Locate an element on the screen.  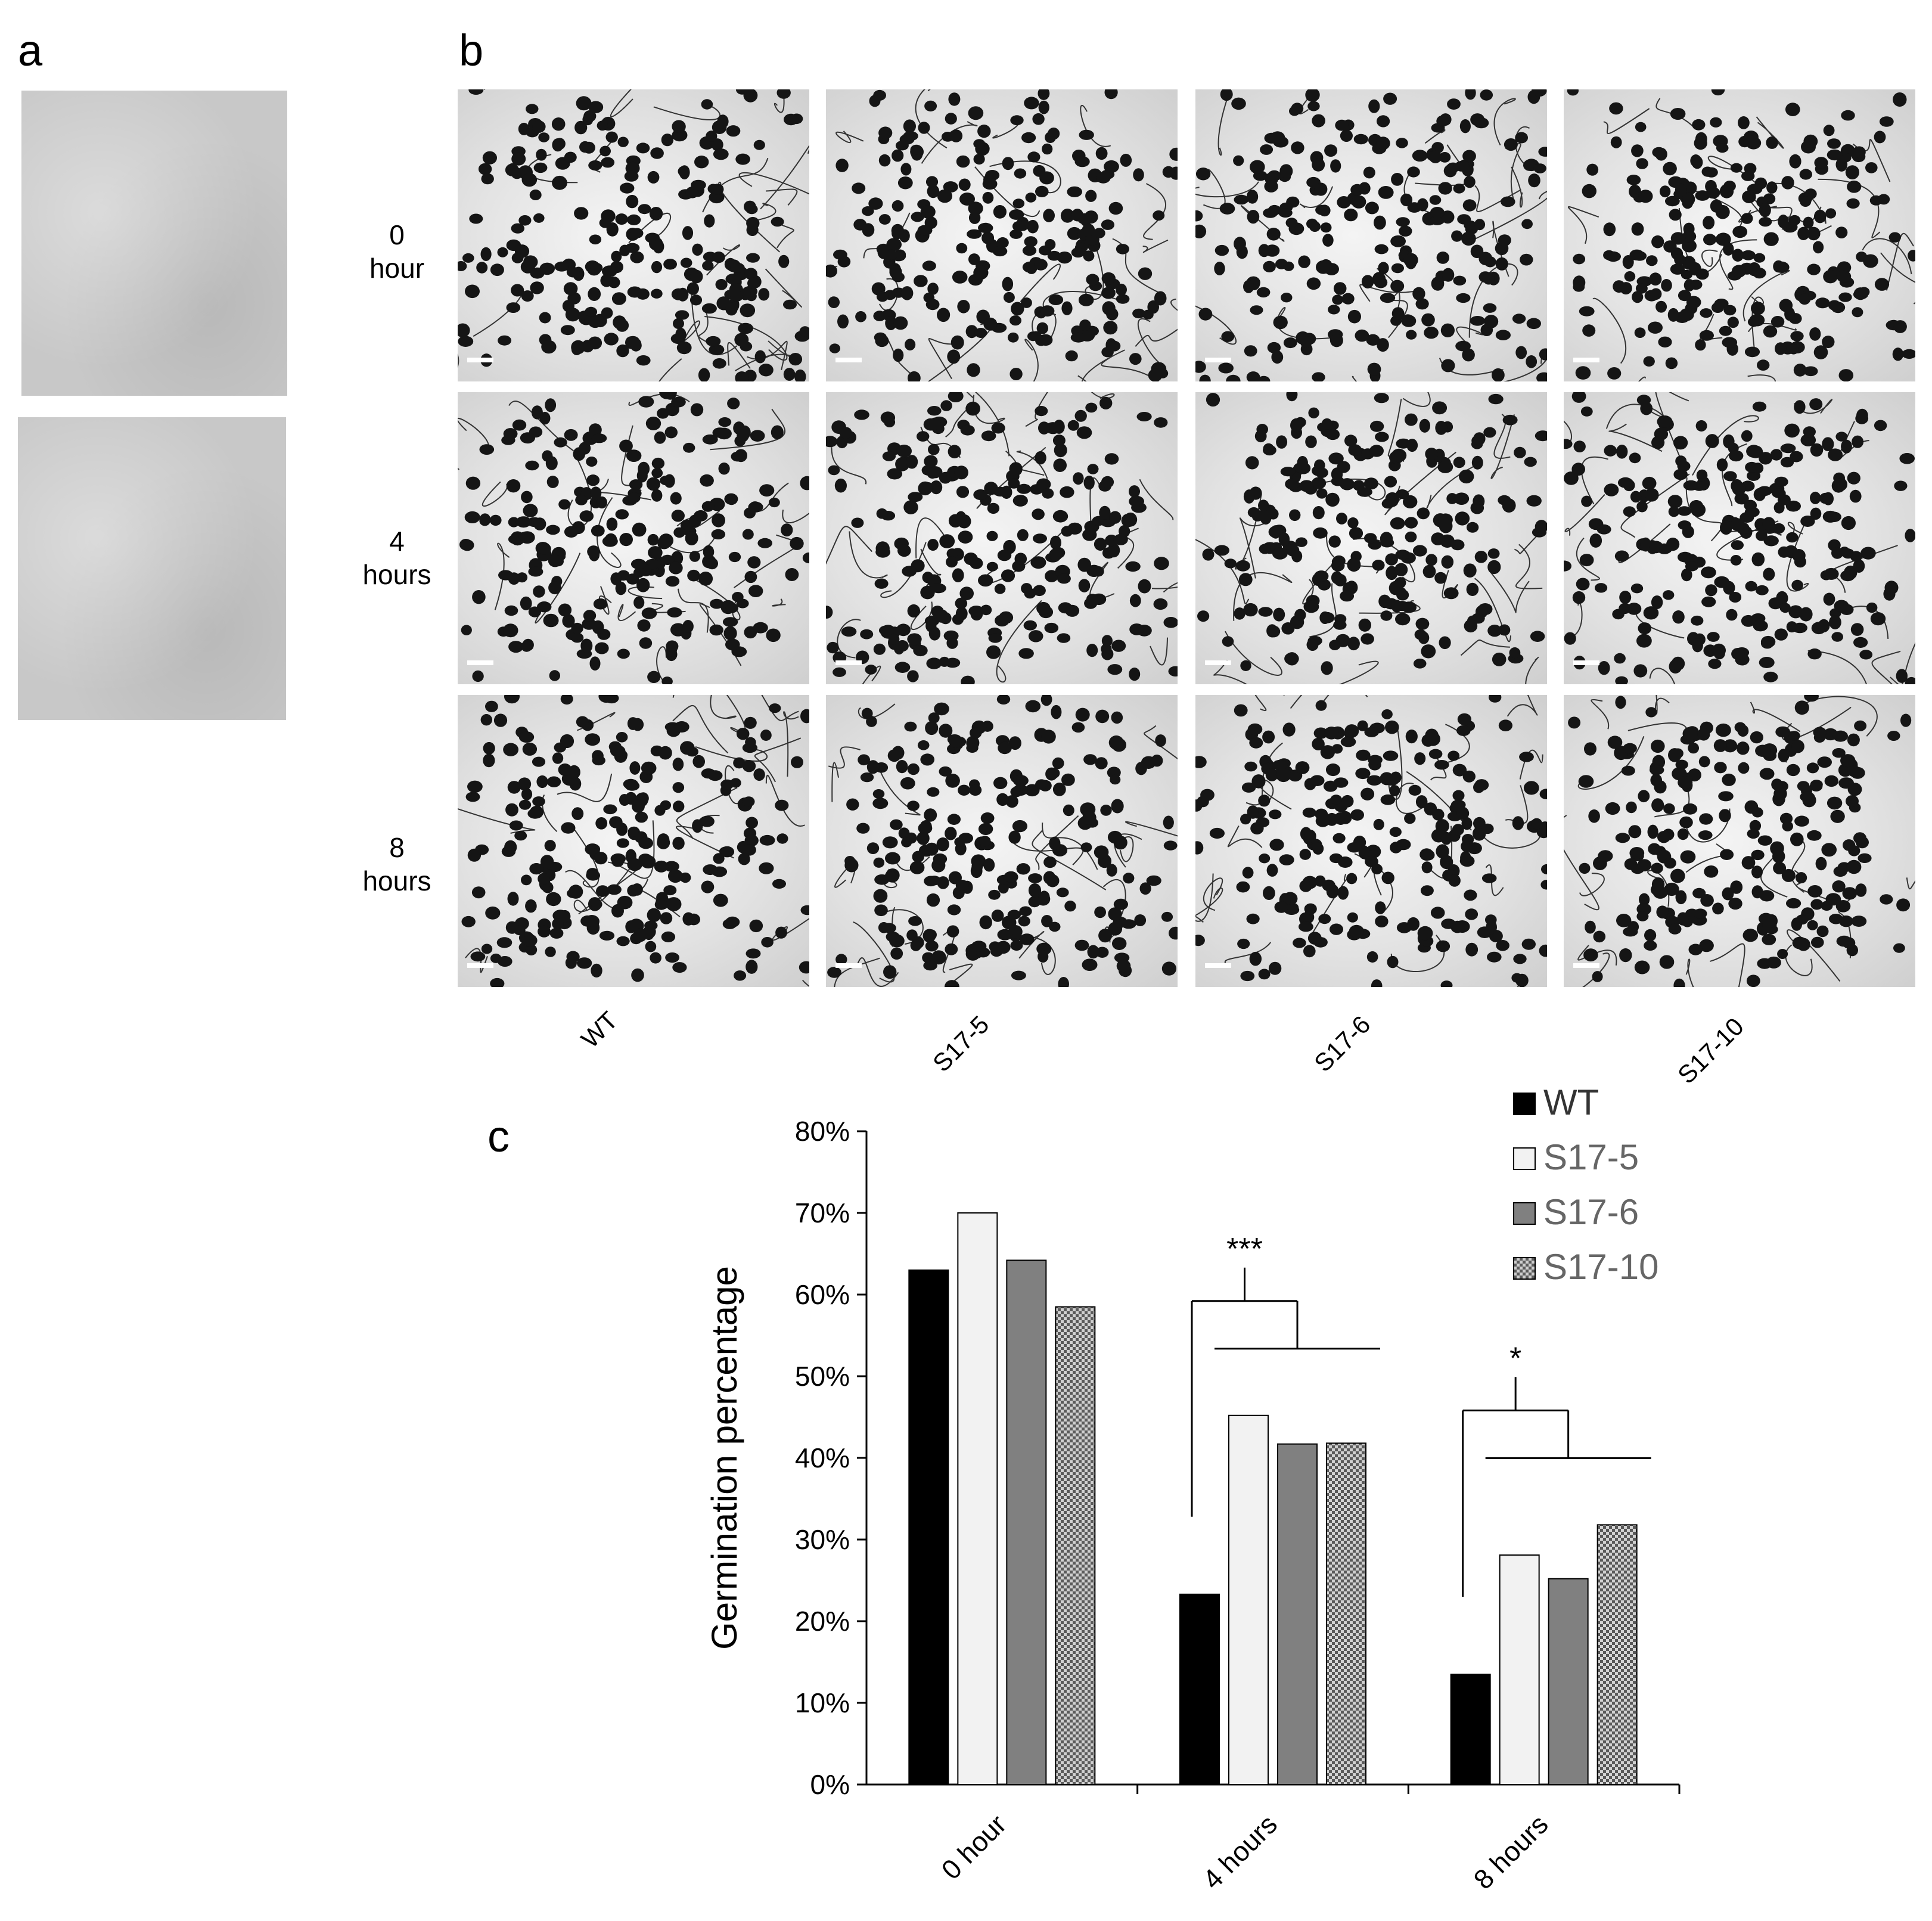
legend-label-s17-6: S17-6 is located at coordinates (1591, 1212).